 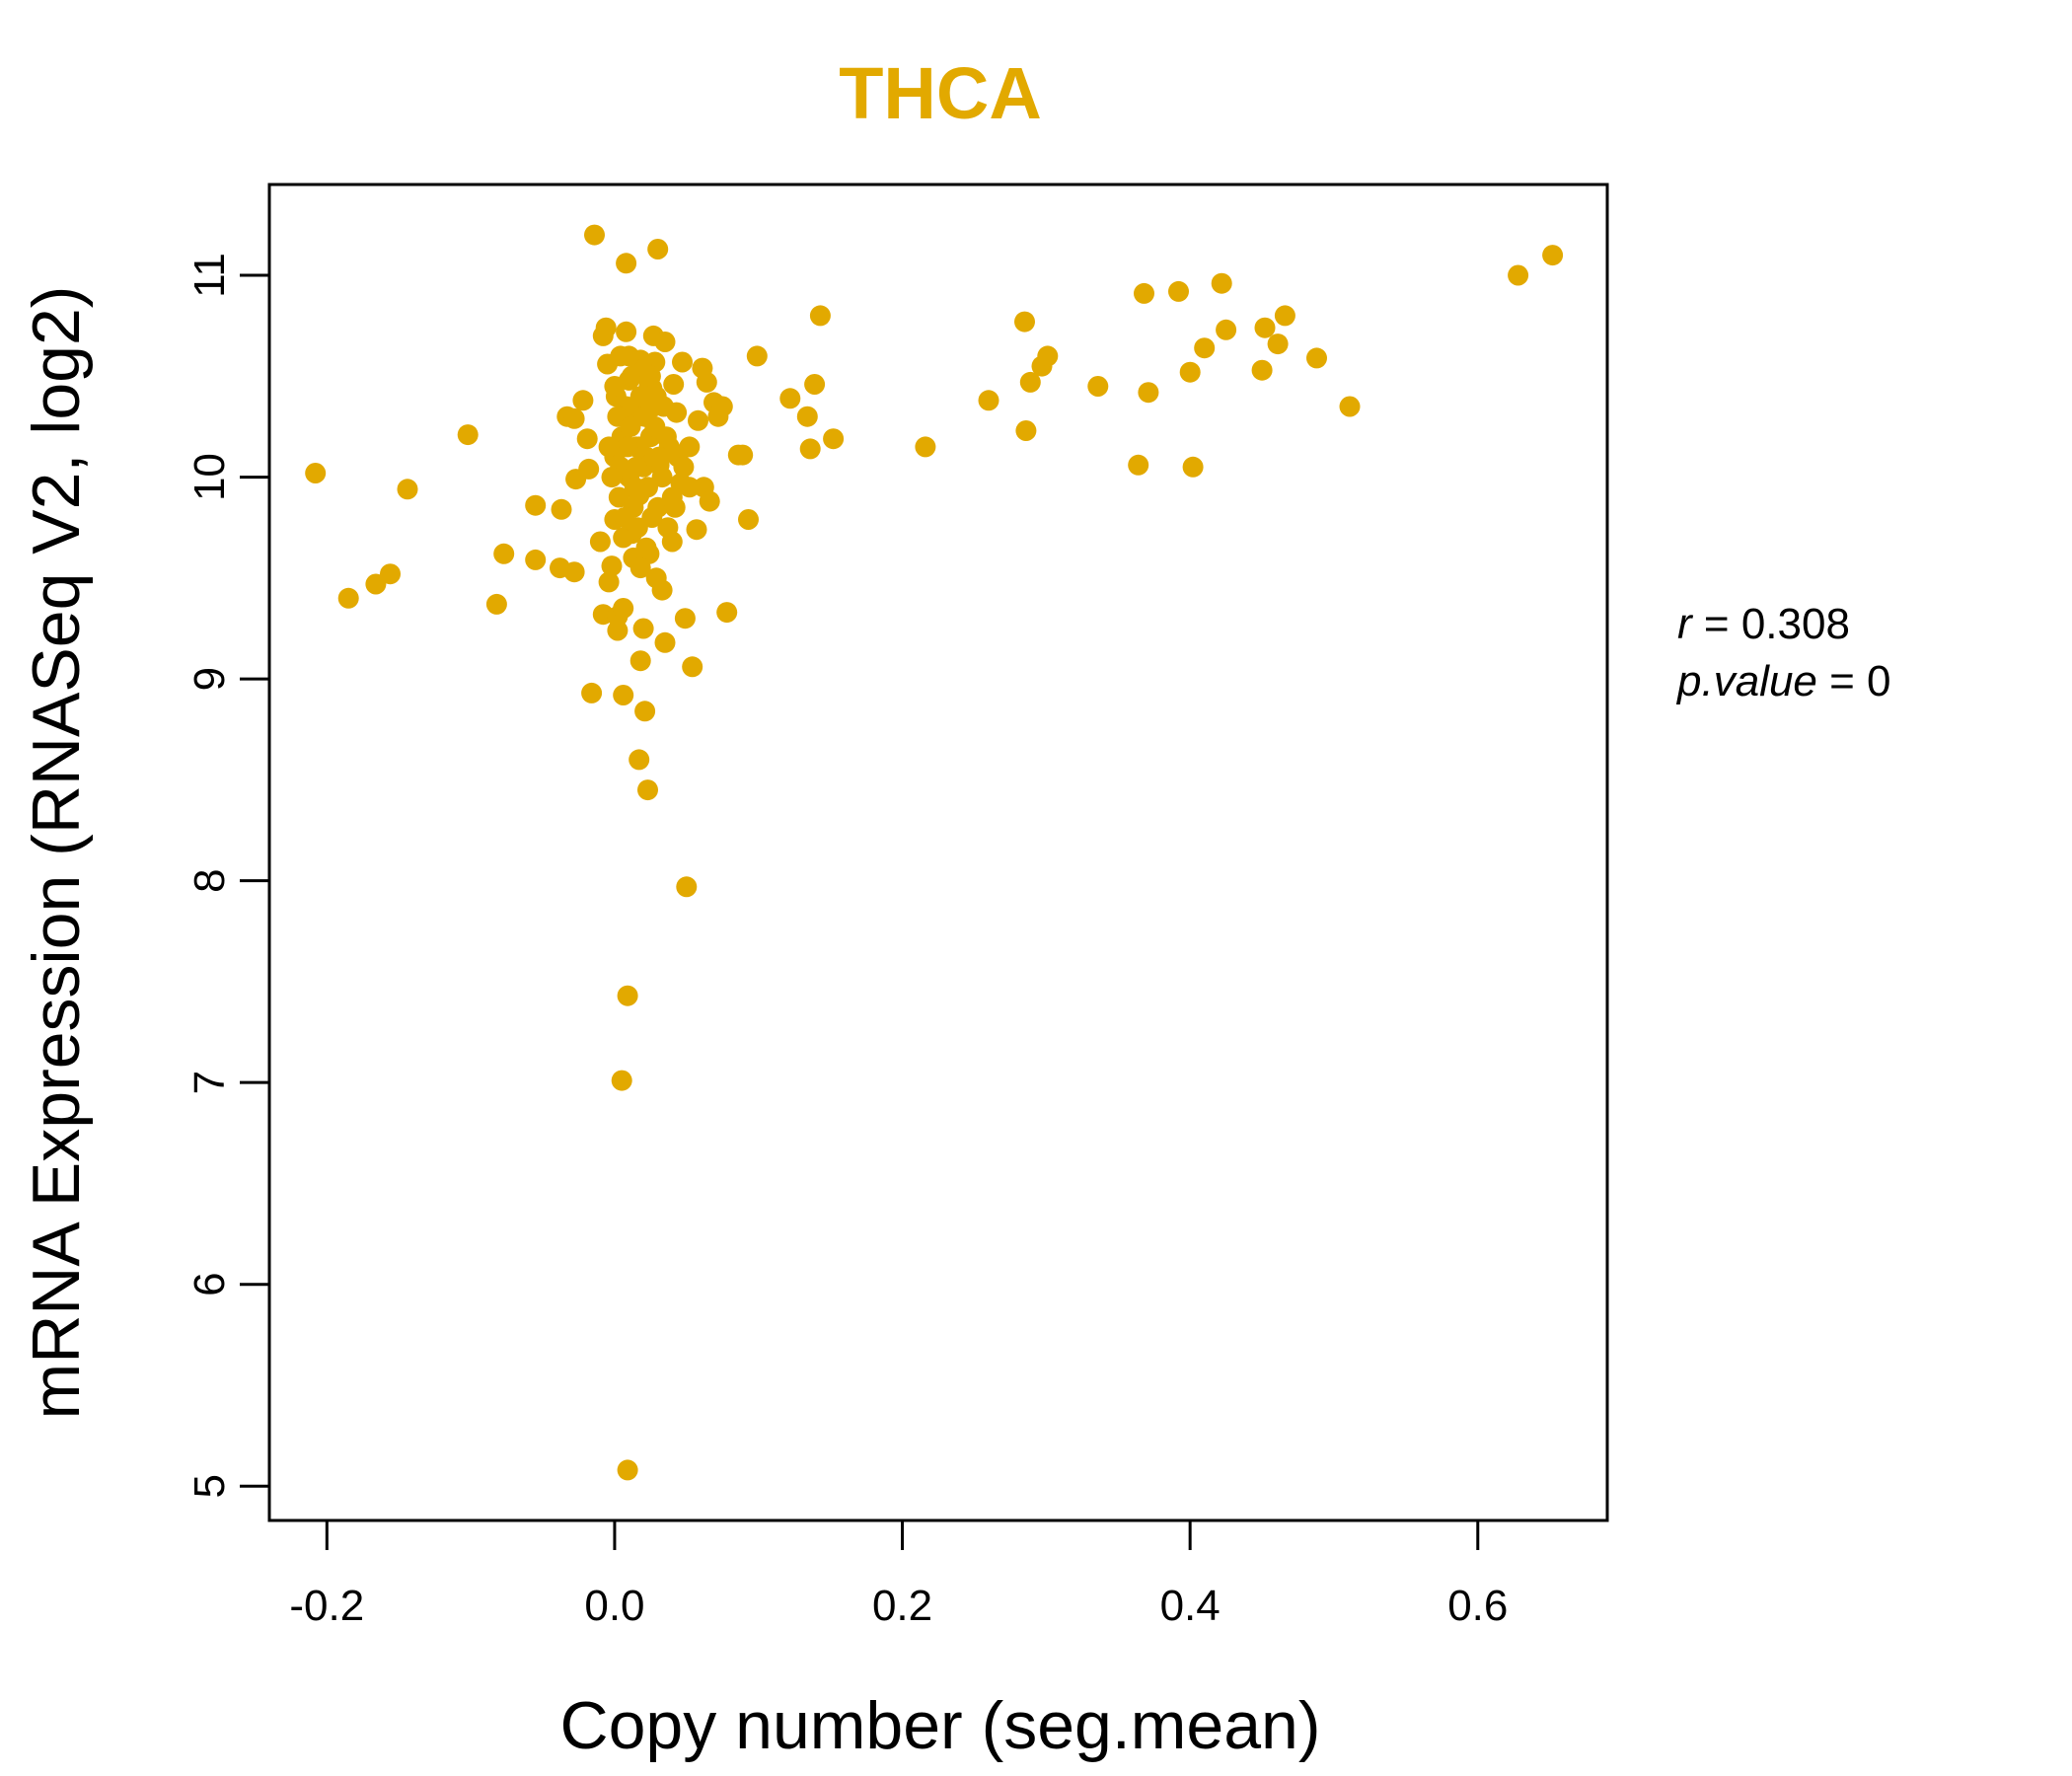 I want to click on y-tick-label: 11, so click(x=210, y=275).